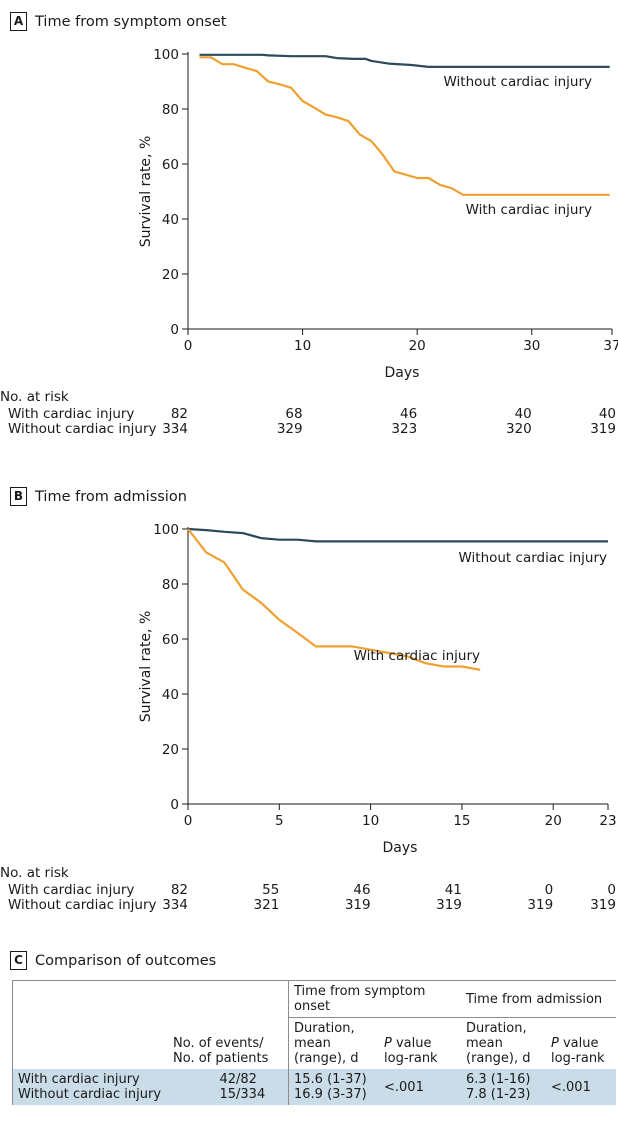 Image resolution: width=618 pixels, height=1139 pixels. Describe the element at coordinates (453, 890) in the screenshot. I see `risk-value-b: 41` at that location.